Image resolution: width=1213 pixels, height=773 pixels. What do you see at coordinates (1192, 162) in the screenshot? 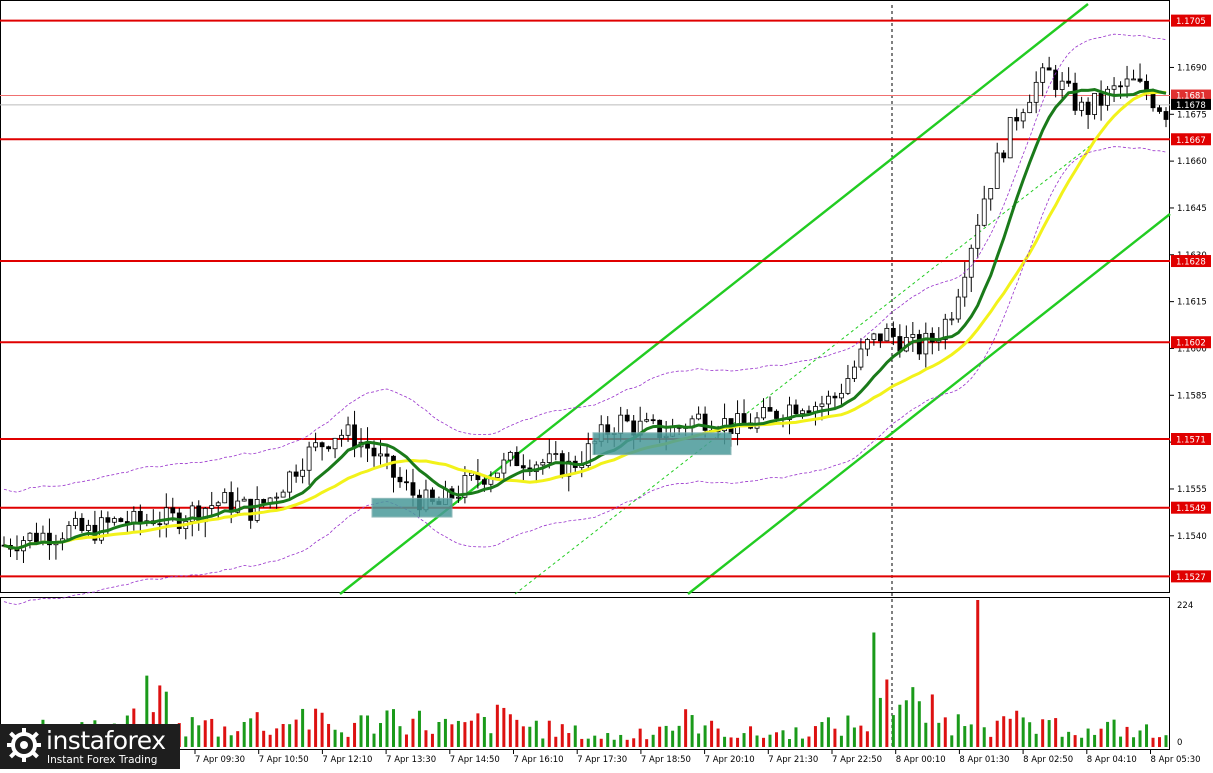
I see `price-tick-label: 1.1660` at bounding box center [1192, 162].